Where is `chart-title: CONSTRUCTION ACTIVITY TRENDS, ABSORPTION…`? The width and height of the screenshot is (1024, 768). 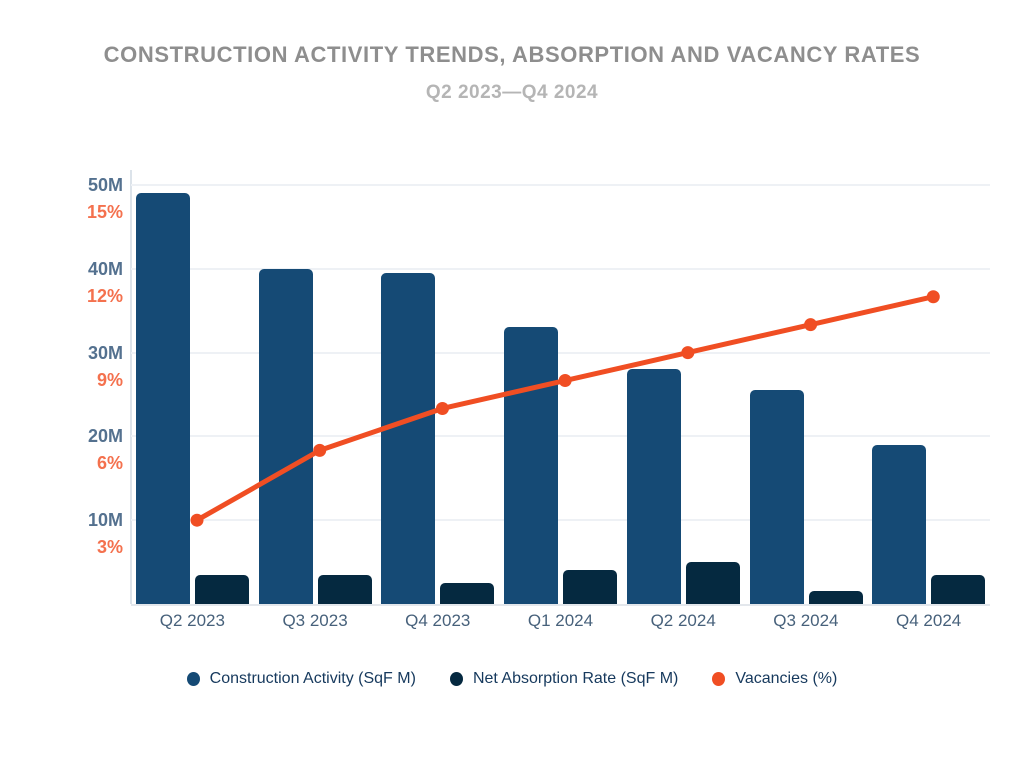
chart-title: CONSTRUCTION ACTIVITY TRENDS, ABSORPTION… is located at coordinates (512, 54).